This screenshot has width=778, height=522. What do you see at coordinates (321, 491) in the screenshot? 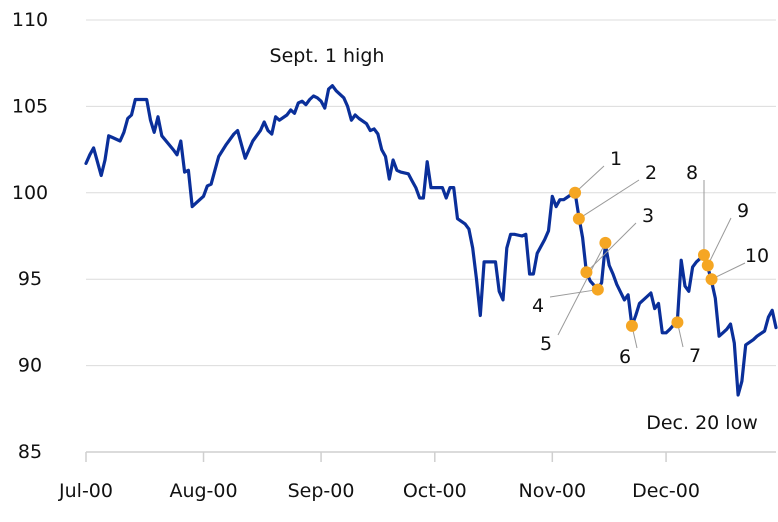
I see `x-tick-label: Sep-00` at bounding box center [321, 491].